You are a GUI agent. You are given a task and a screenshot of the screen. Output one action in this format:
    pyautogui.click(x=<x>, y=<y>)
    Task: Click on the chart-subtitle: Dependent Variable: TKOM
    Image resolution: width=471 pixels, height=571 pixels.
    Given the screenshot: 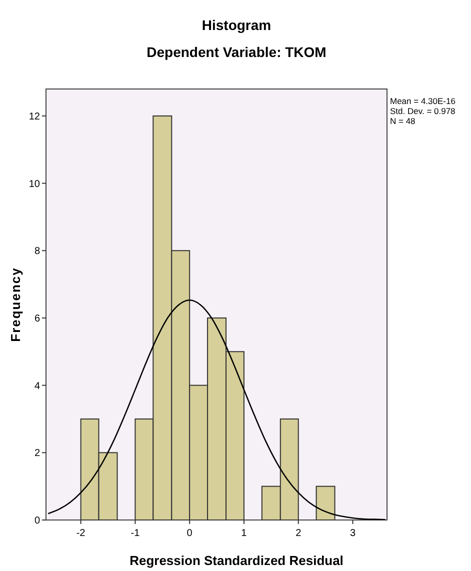 What is the action you would take?
    pyautogui.click(x=236, y=52)
    